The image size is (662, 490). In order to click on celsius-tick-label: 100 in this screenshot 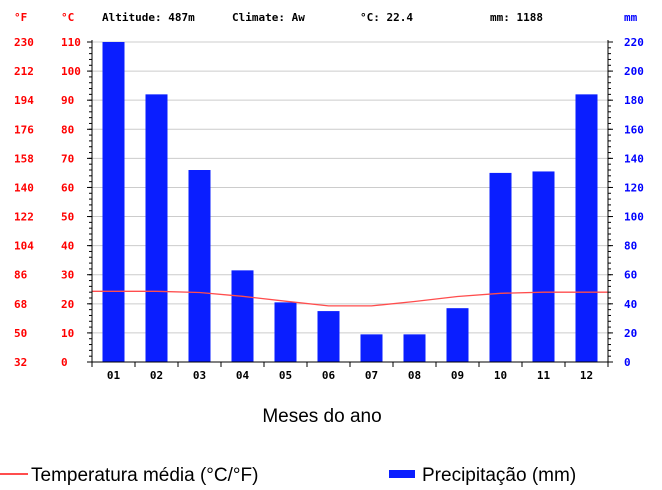, I will do `click(71, 71)`.